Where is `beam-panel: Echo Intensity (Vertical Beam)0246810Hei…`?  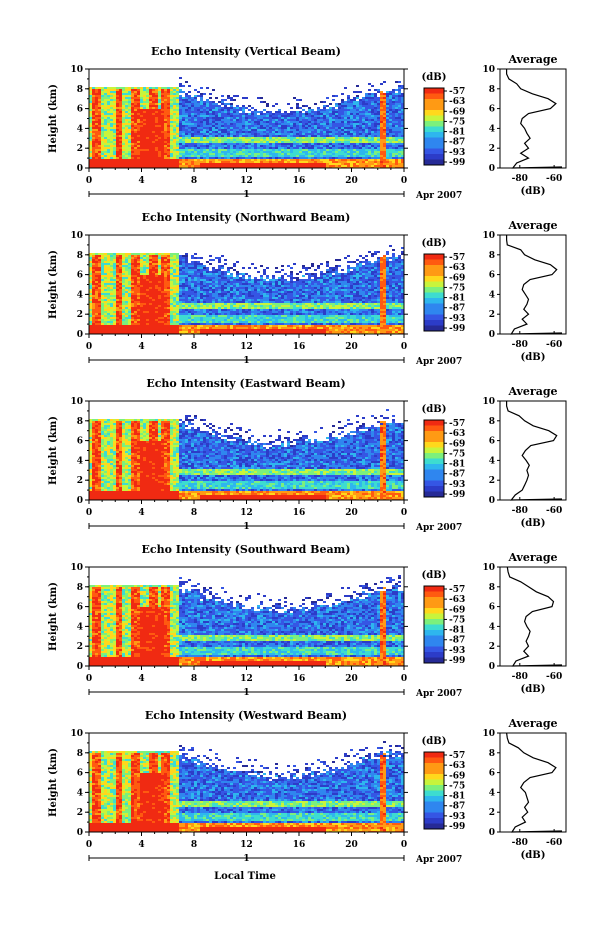 beam-panel: Echo Intensity (Vertical Beam)0246810Hei… is located at coordinates (307, 123).